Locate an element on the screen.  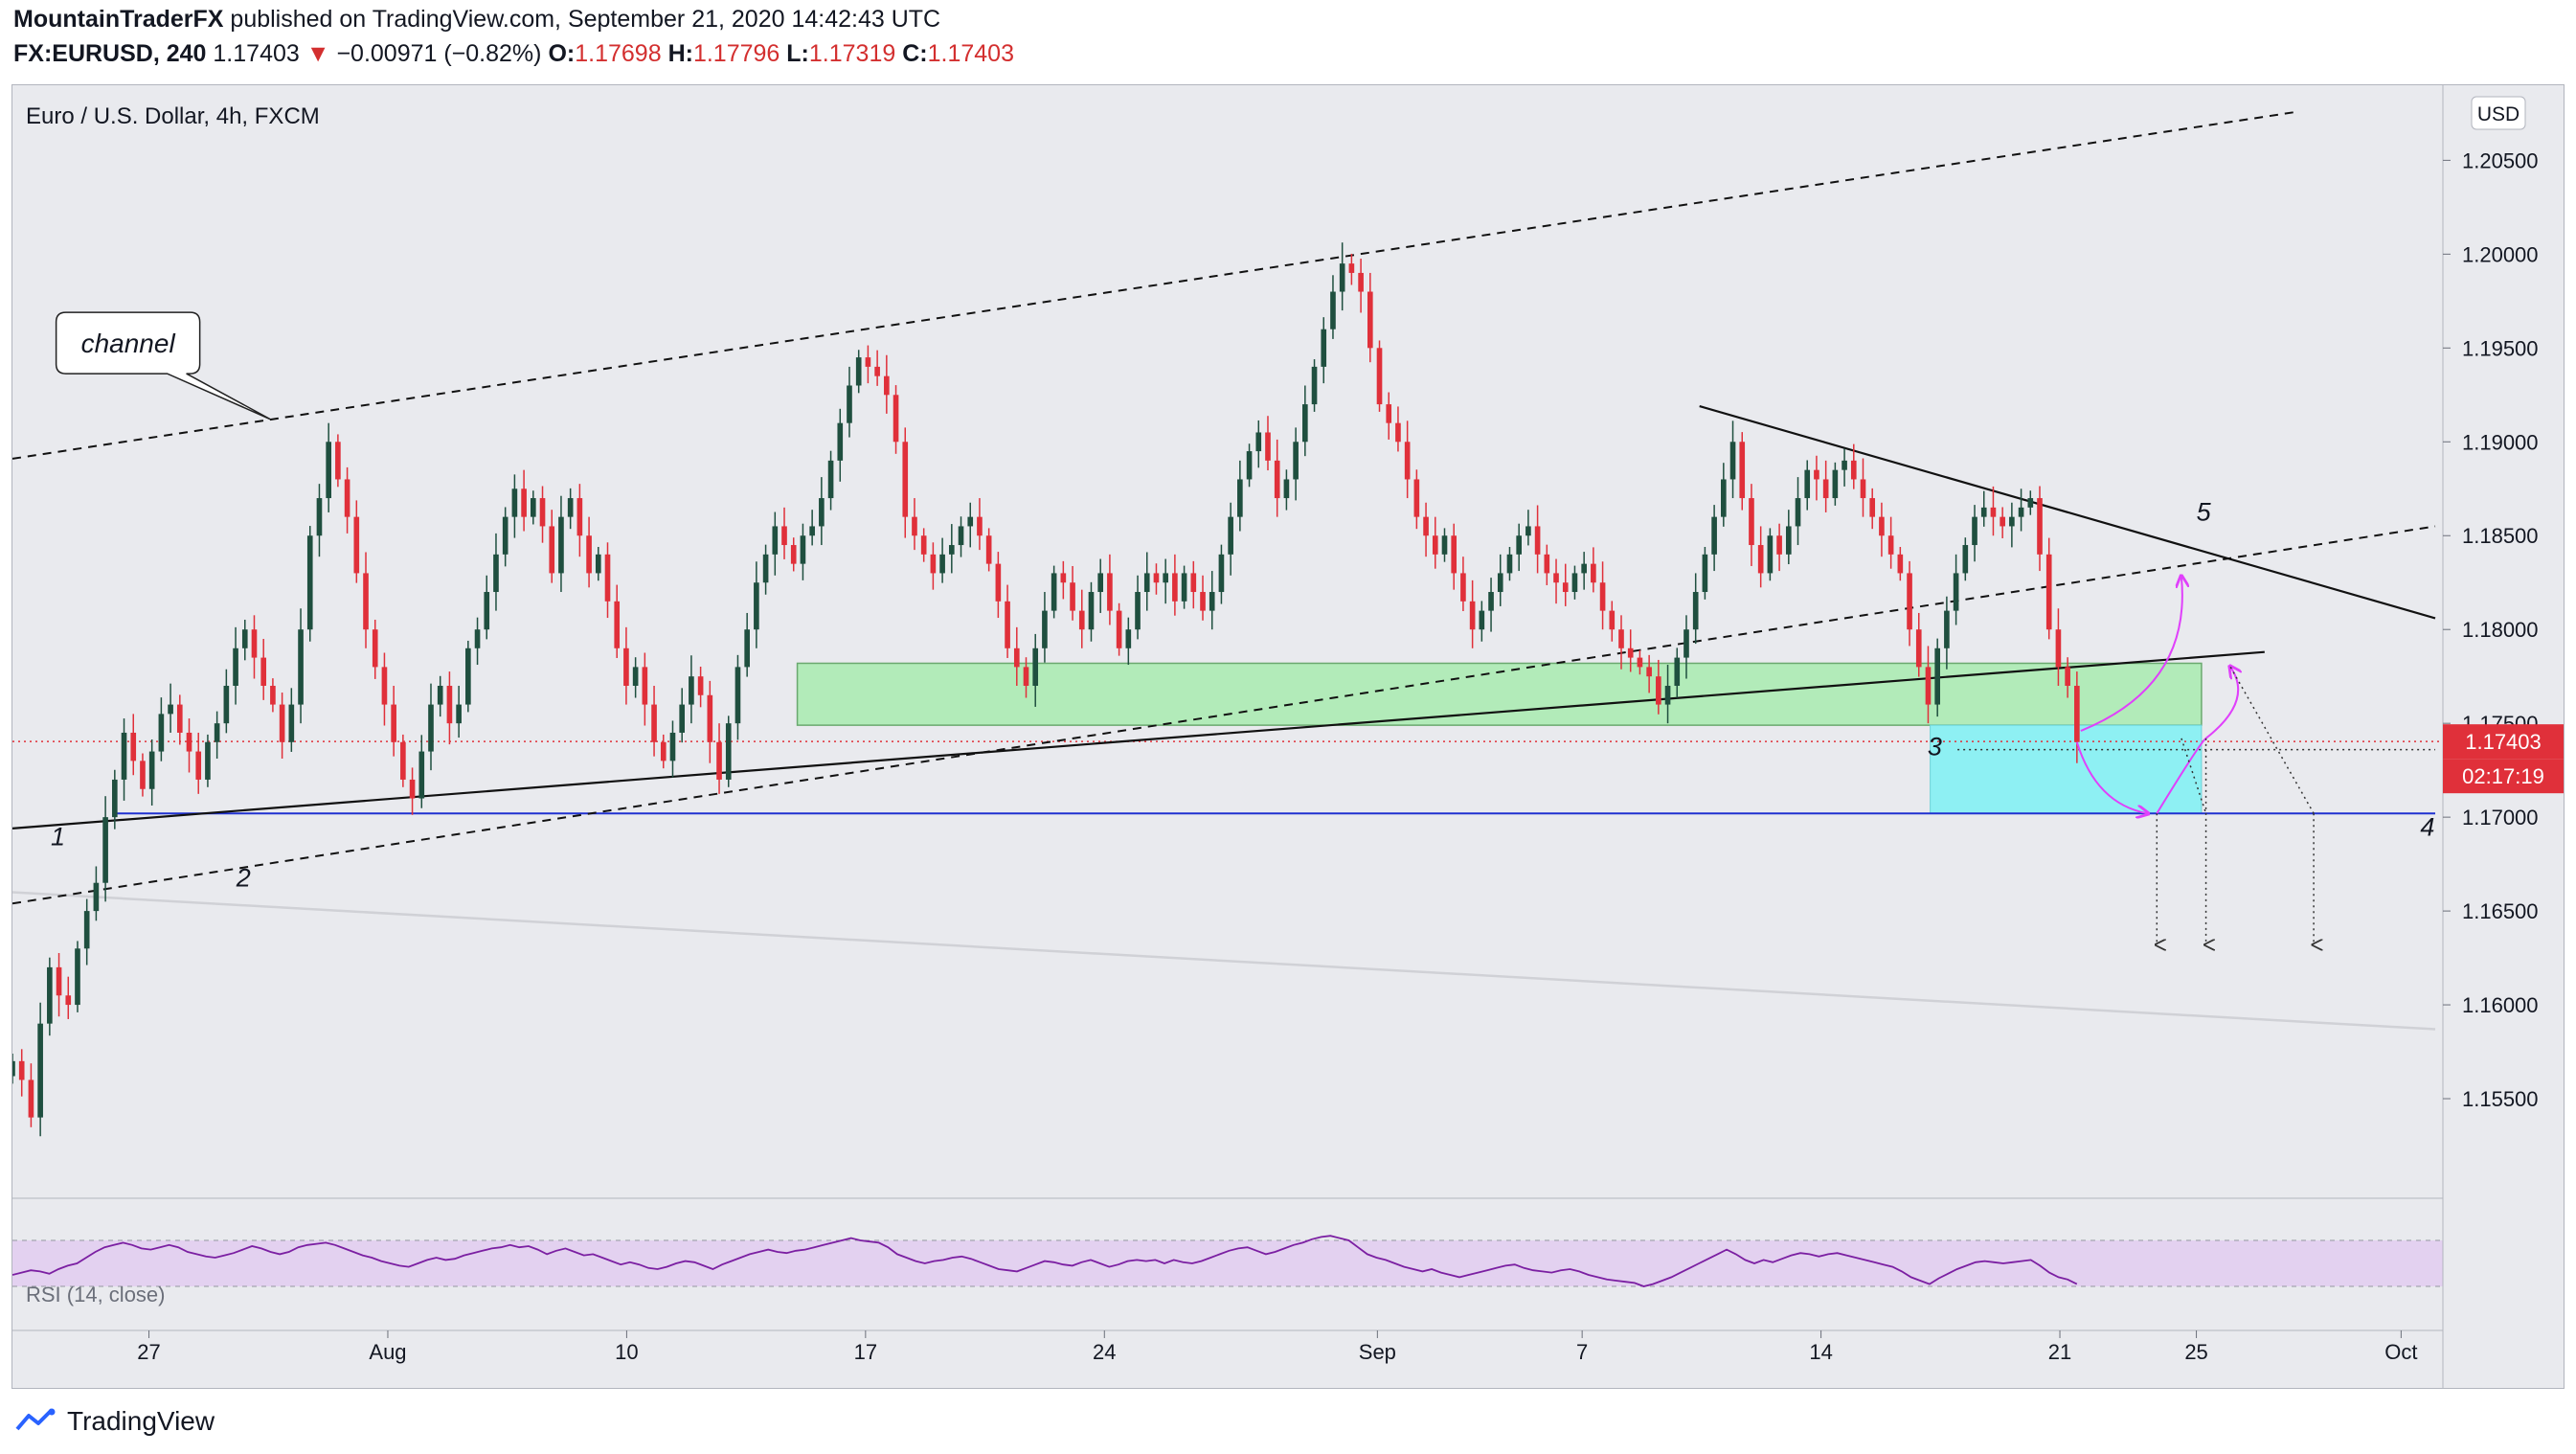
price-tick-label: 1.17000 is located at coordinates (2500, 817).